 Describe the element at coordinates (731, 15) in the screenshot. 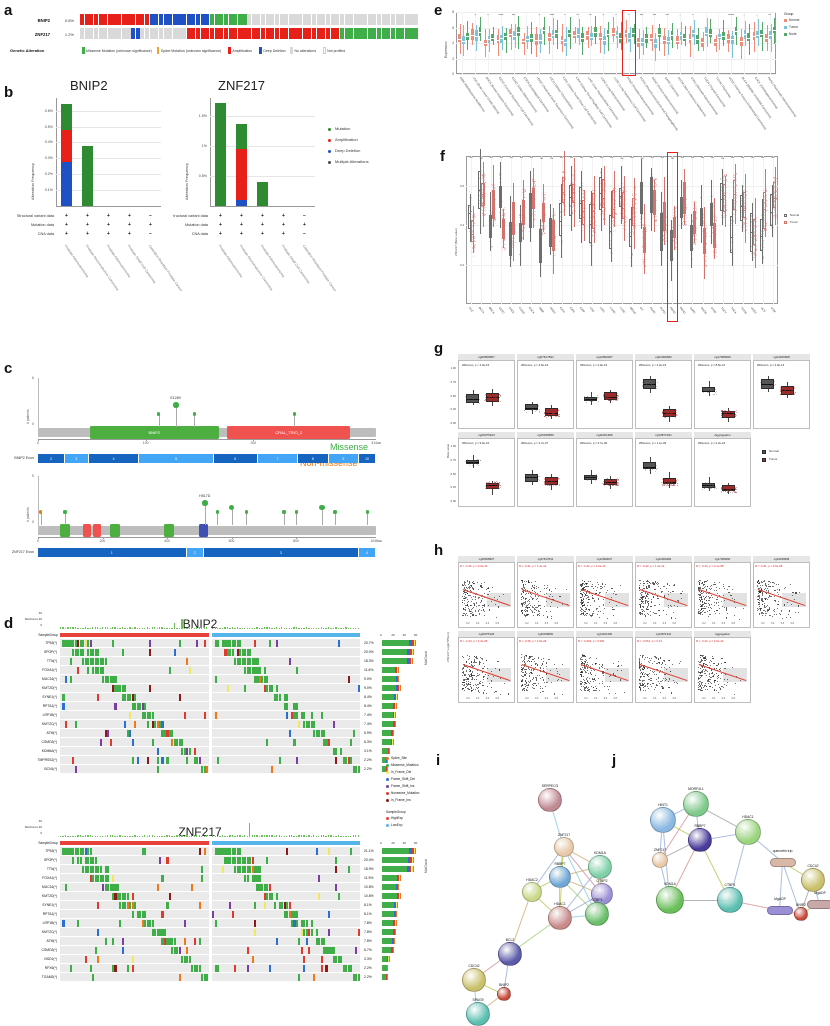

I see `significance-marker-21: *****` at that location.